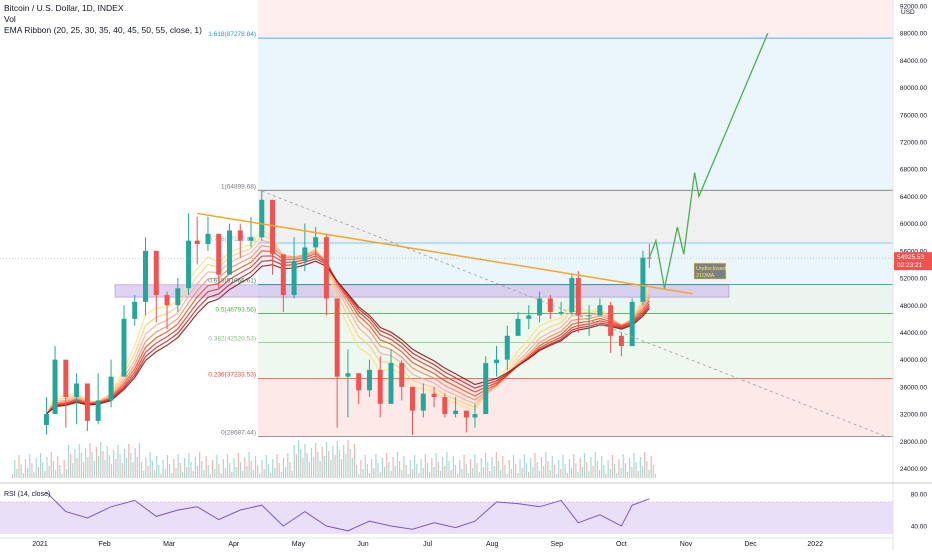 This screenshot has height=555, width=932. What do you see at coordinates (913, 170) in the screenshot?
I see `y-tick-label: 68000.00` at bounding box center [913, 170].